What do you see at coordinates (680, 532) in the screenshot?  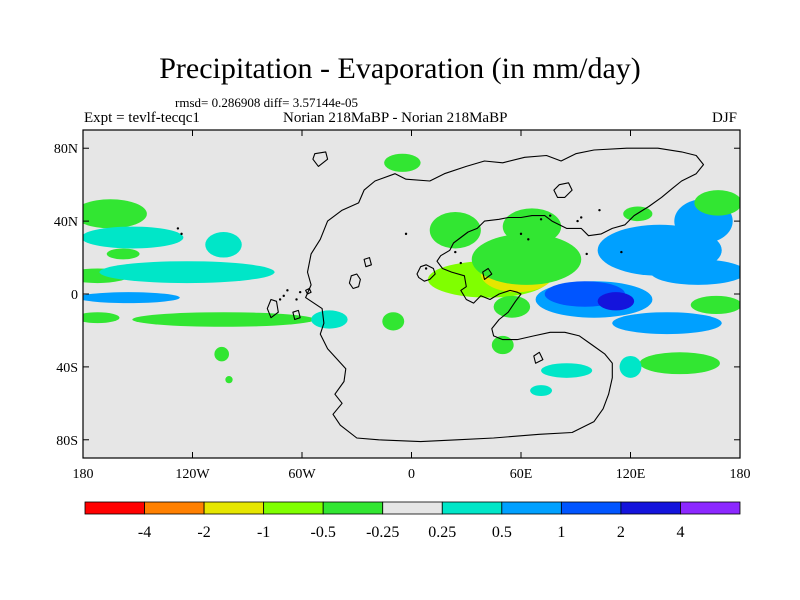 I see `colorbar-label-9: 4` at bounding box center [680, 532].